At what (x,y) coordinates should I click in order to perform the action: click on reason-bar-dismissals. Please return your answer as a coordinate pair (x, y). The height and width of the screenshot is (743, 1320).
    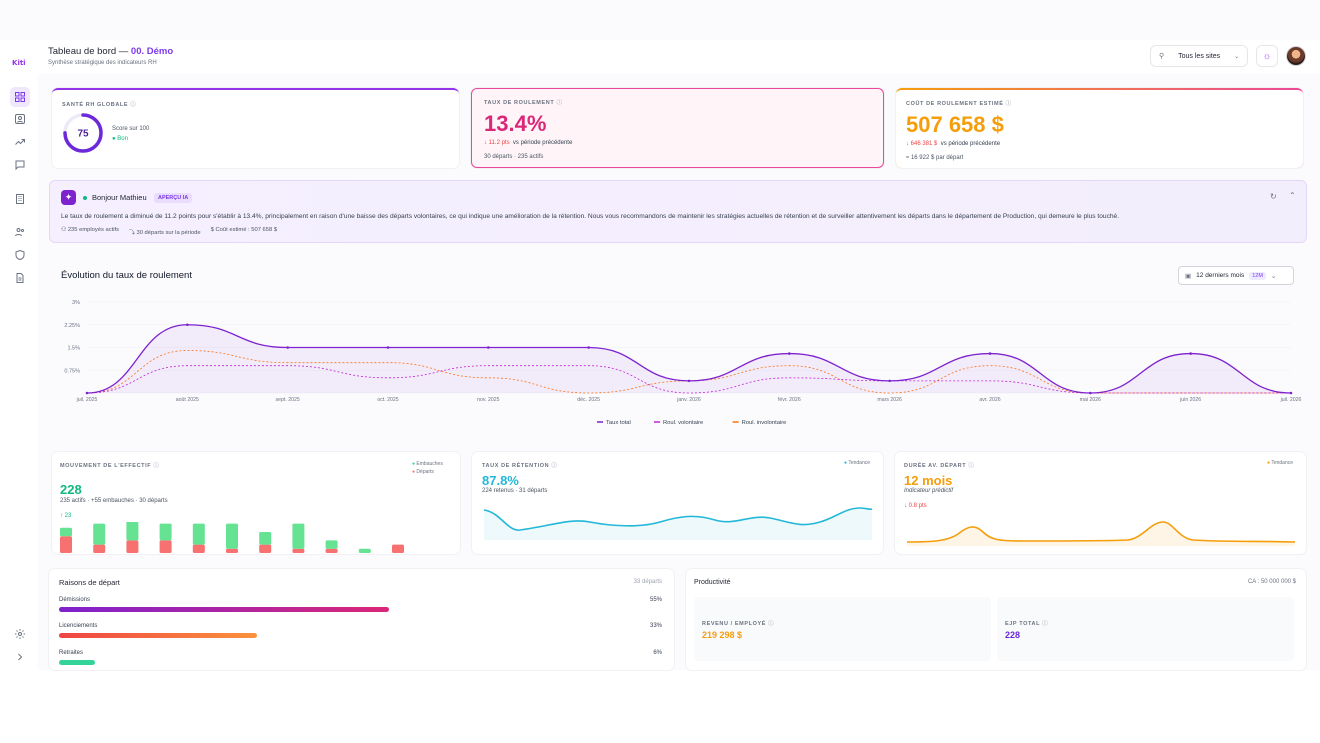
    Looking at the image, I should click on (158, 635).